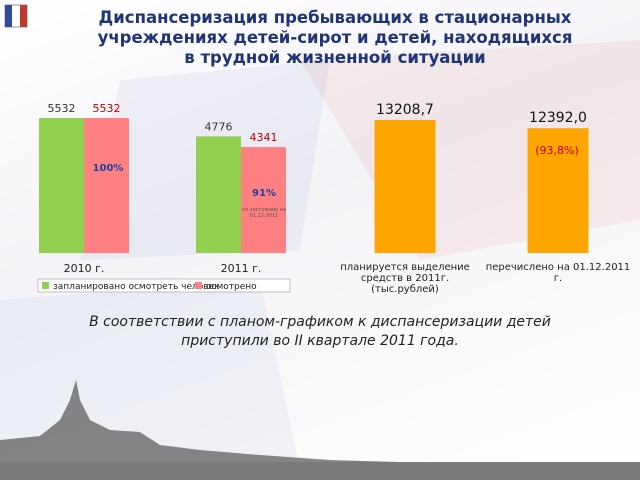 This screenshot has width=640, height=480. What do you see at coordinates (108, 168) in the screenshot?
I see `annotation: 100%` at bounding box center [108, 168].